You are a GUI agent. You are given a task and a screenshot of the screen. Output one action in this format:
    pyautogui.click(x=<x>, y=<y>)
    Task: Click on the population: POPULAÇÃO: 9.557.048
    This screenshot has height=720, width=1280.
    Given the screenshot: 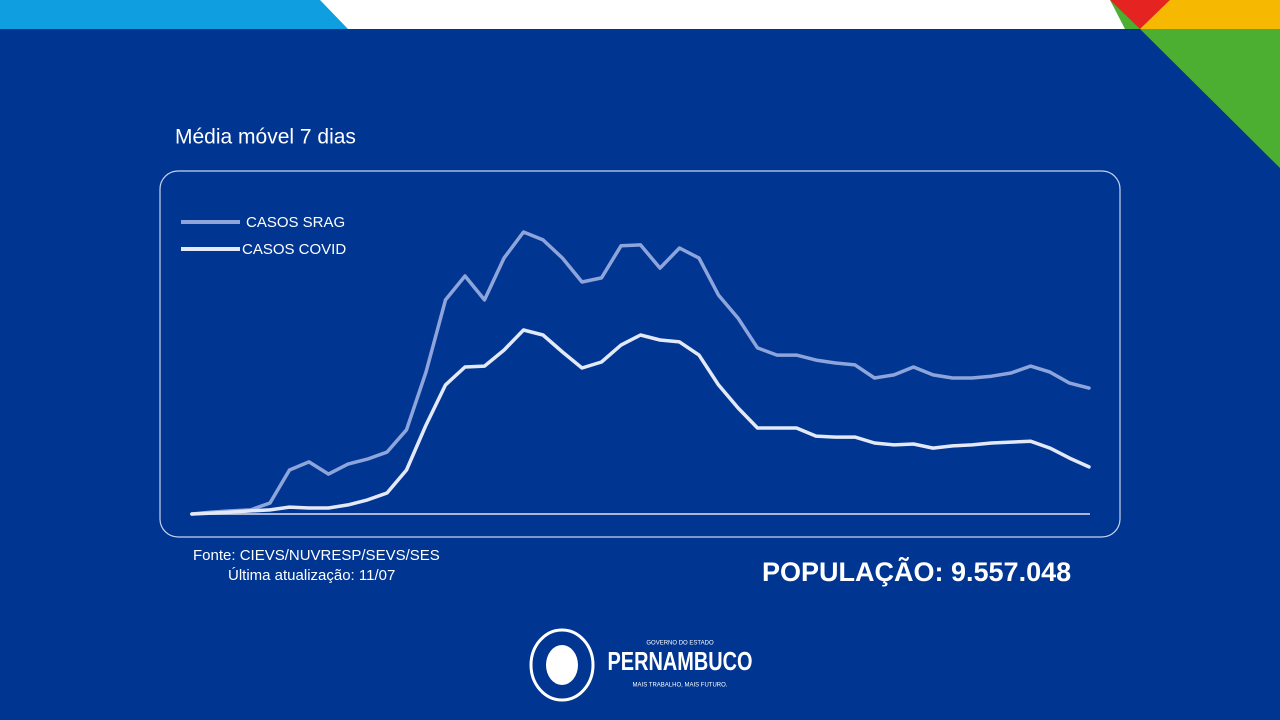 What is the action you would take?
    pyautogui.click(x=916, y=571)
    